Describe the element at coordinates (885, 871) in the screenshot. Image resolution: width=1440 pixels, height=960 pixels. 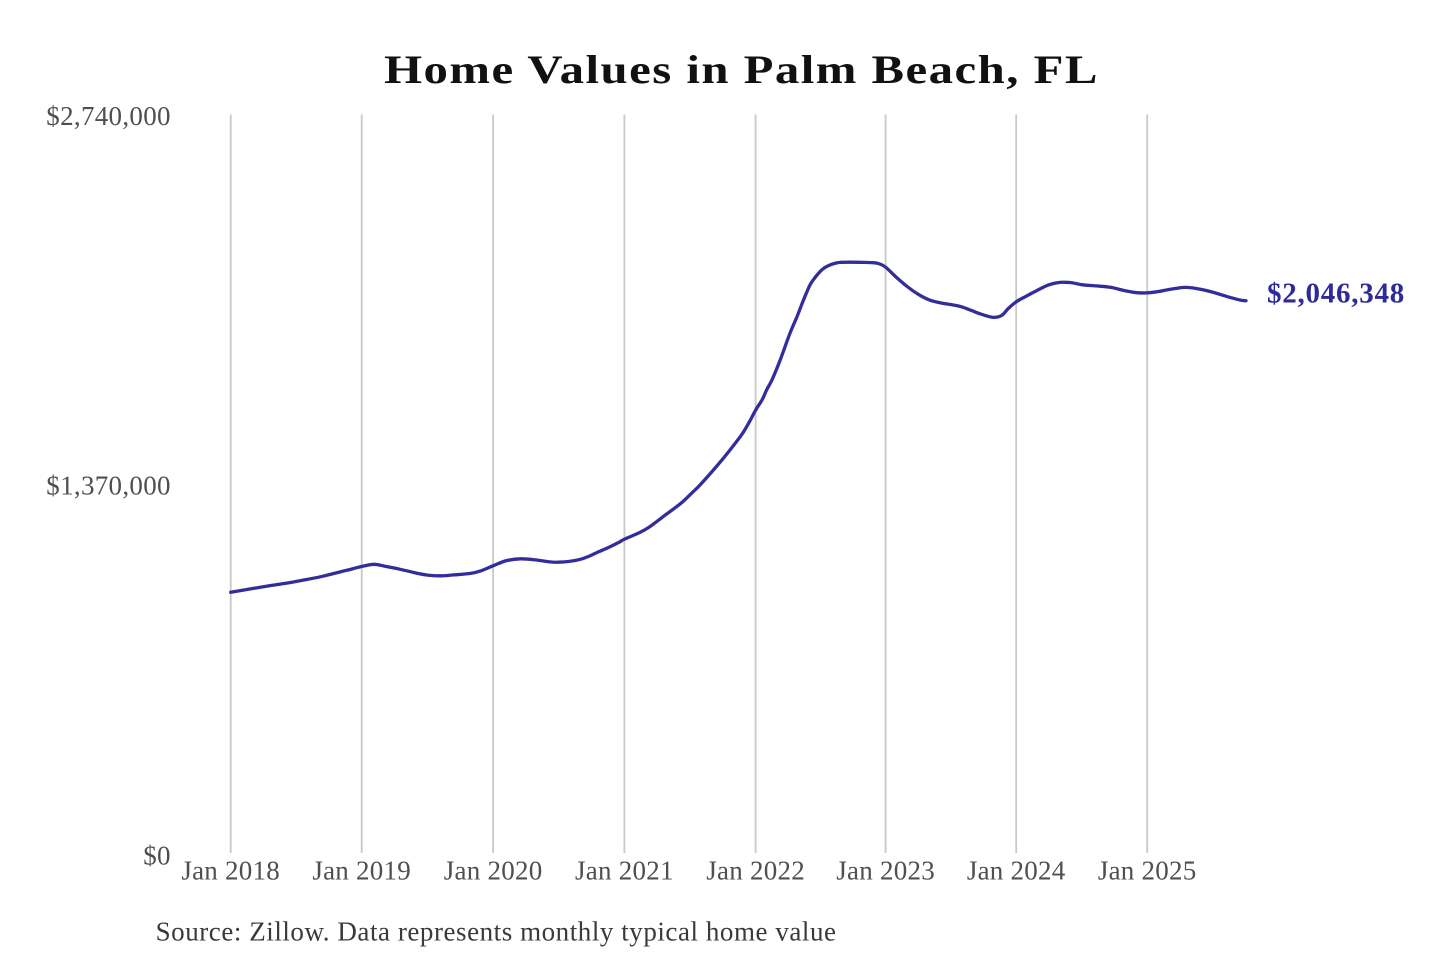
I see `svg-text: Jan 2023` at that location.